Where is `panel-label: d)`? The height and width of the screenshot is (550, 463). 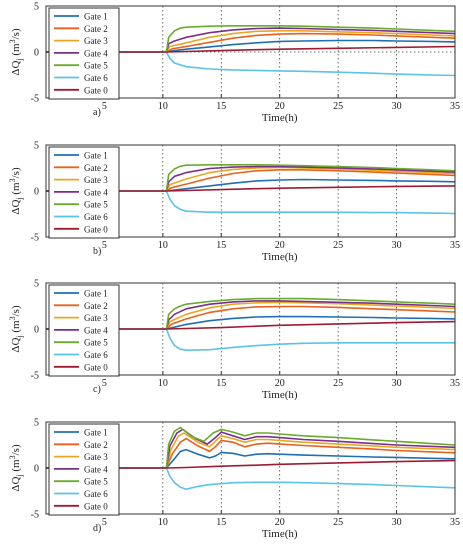
panel-label: d) is located at coordinates (97, 528).